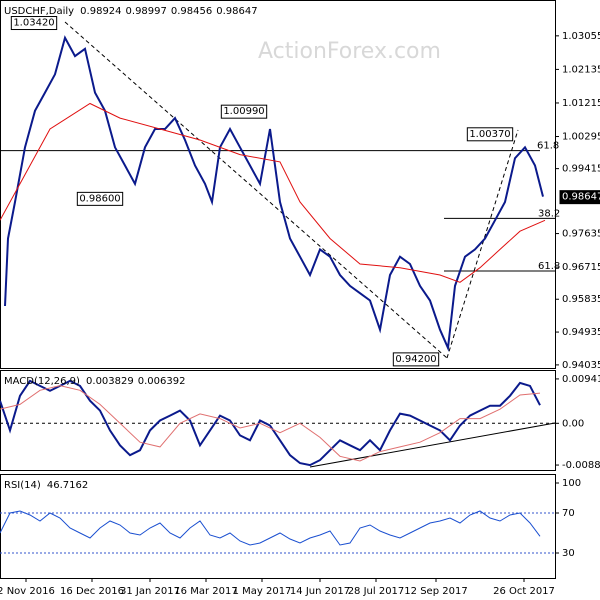  What do you see at coordinates (162, 381) in the screenshot?
I see `readout: 0.006392` at bounding box center [162, 381].